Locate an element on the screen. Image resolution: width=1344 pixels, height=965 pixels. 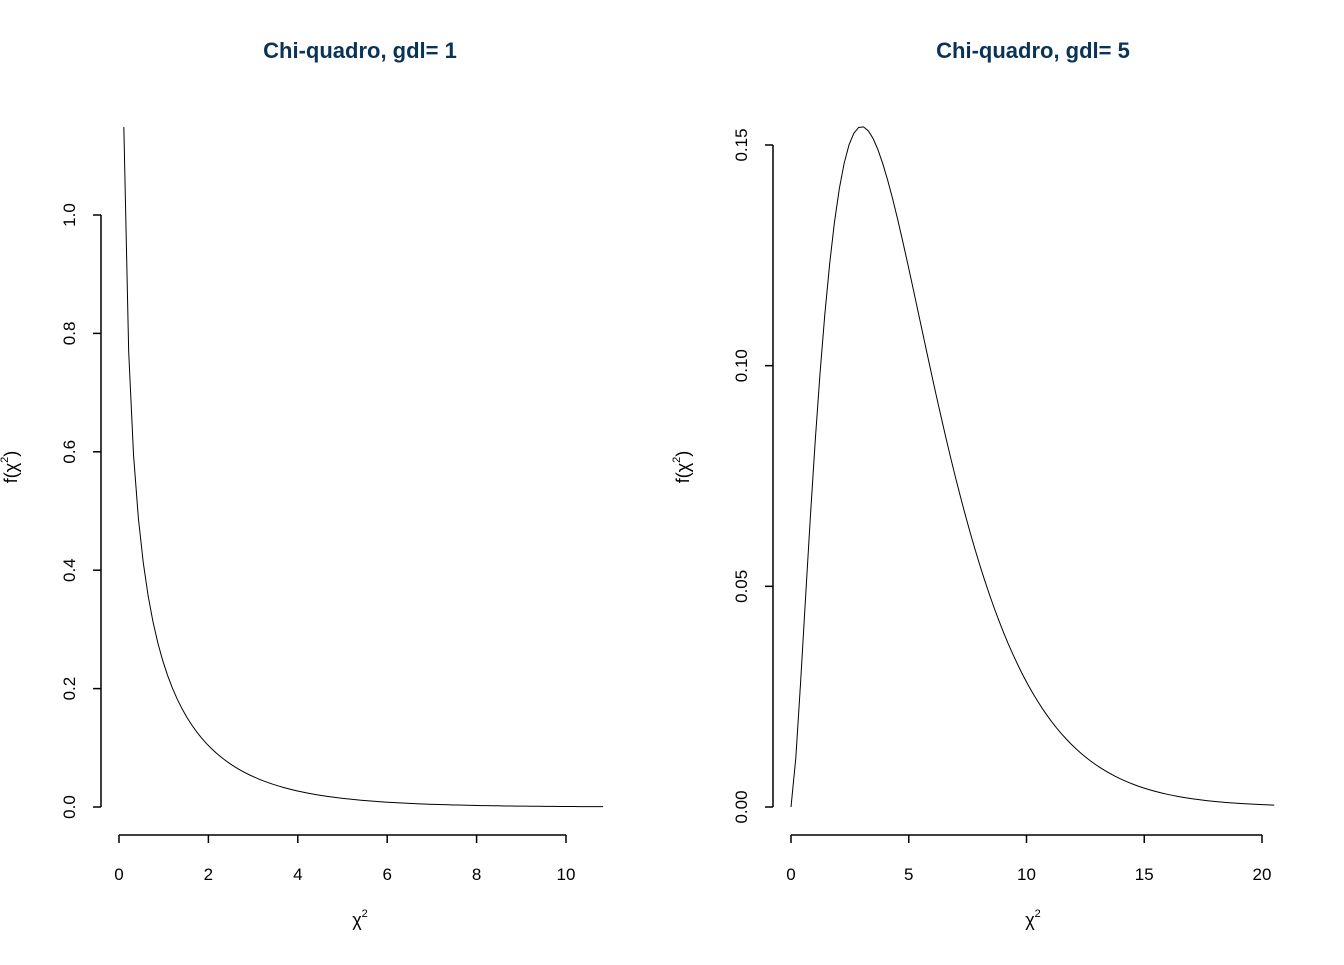
y-tick-label: 0.4 is located at coordinates (69, 570).